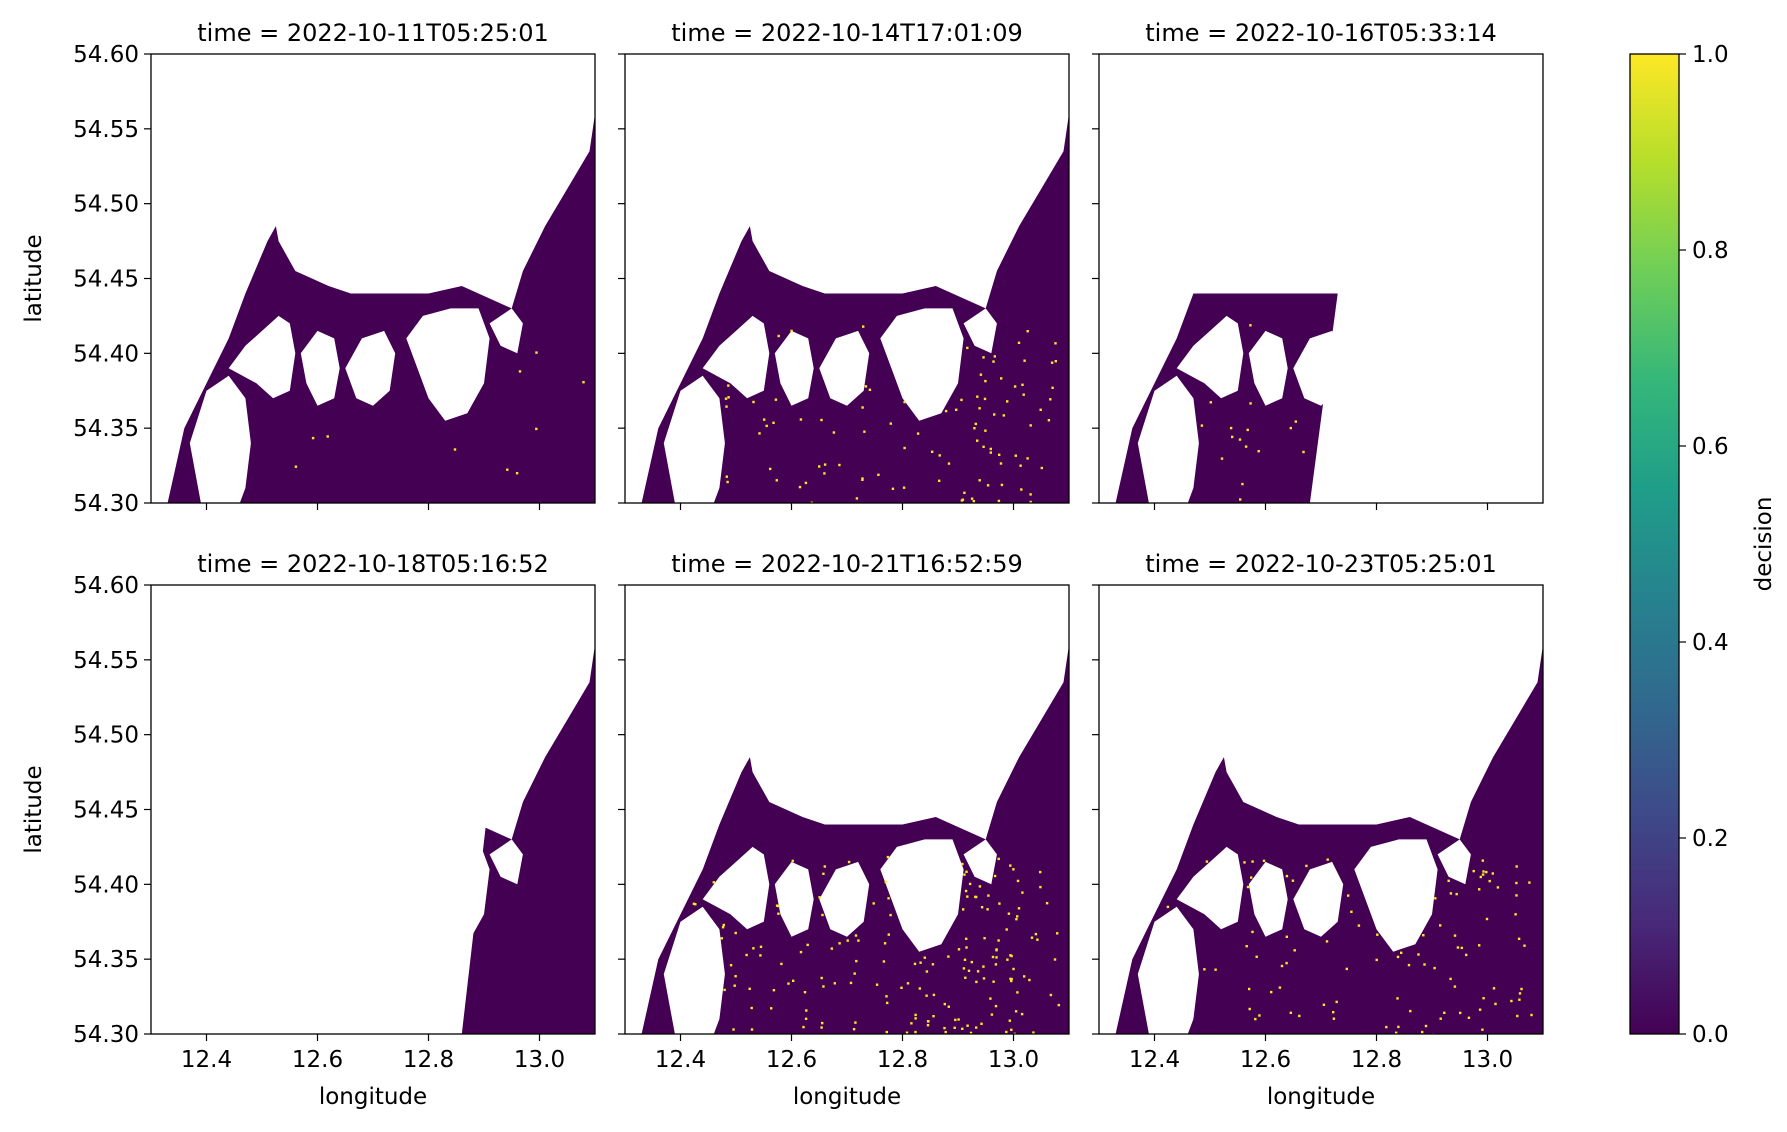 This screenshot has height=1132, width=1787. What do you see at coordinates (106, 429) in the screenshot?
I see `y-tick-label: 54.35` at bounding box center [106, 429].